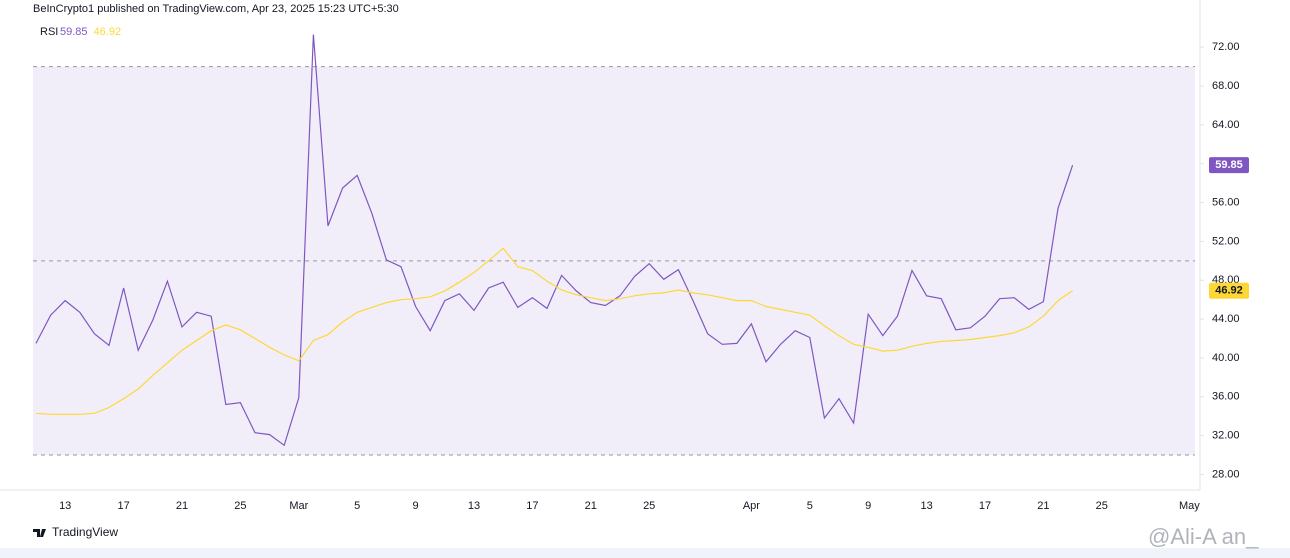 The image size is (1290, 558). Describe the element at coordinates (1226, 125) in the screenshot. I see `y-tick-label: 64.00` at that location.